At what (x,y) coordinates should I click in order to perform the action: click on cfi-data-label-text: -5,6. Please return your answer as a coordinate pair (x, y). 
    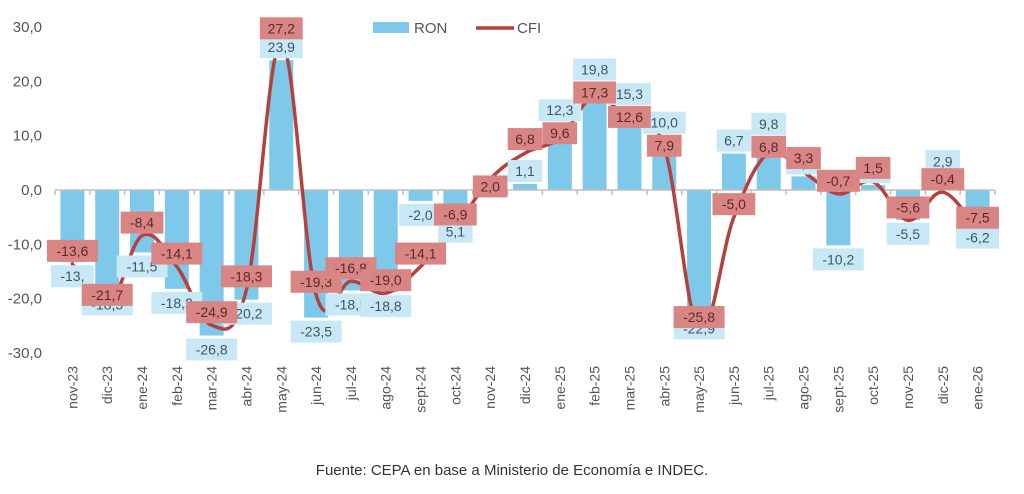
    Looking at the image, I should click on (908, 207).